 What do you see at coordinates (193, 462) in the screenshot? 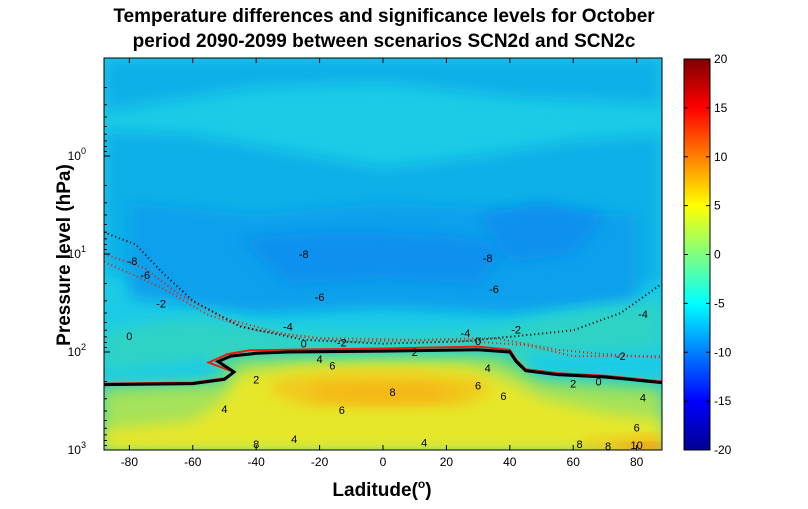
I see `x-tick-label: -60` at bounding box center [193, 462].